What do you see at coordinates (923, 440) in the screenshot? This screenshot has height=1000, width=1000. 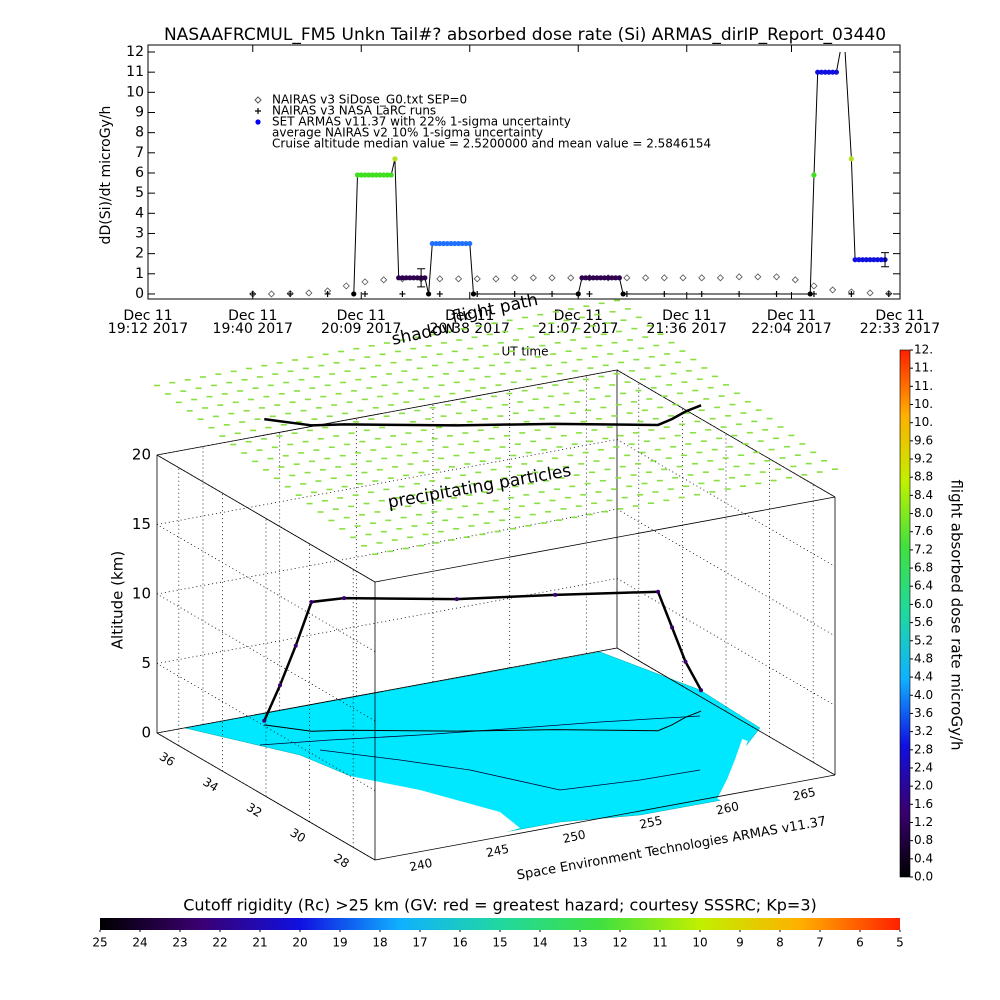 I see `colorbar-tick-label: 9.6` at bounding box center [923, 440].